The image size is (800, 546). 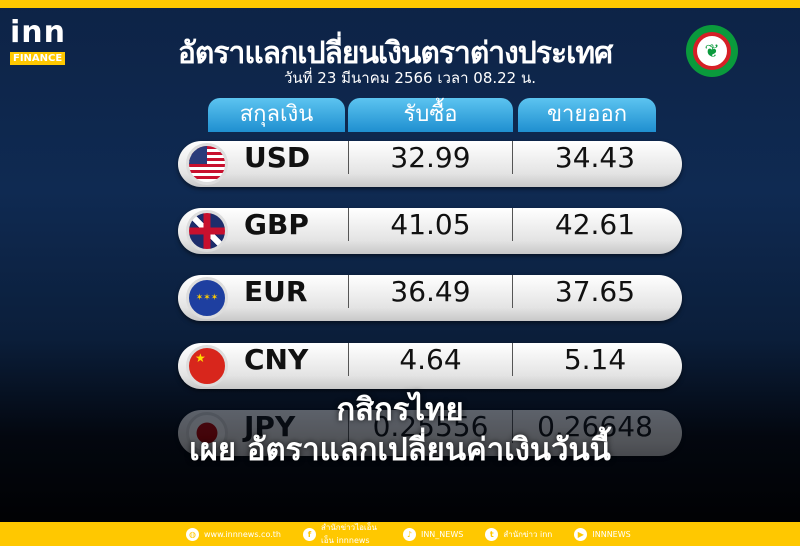 What do you see at coordinates (430, 359) in the screenshot?
I see `buy-rate: 4.64` at bounding box center [430, 359].